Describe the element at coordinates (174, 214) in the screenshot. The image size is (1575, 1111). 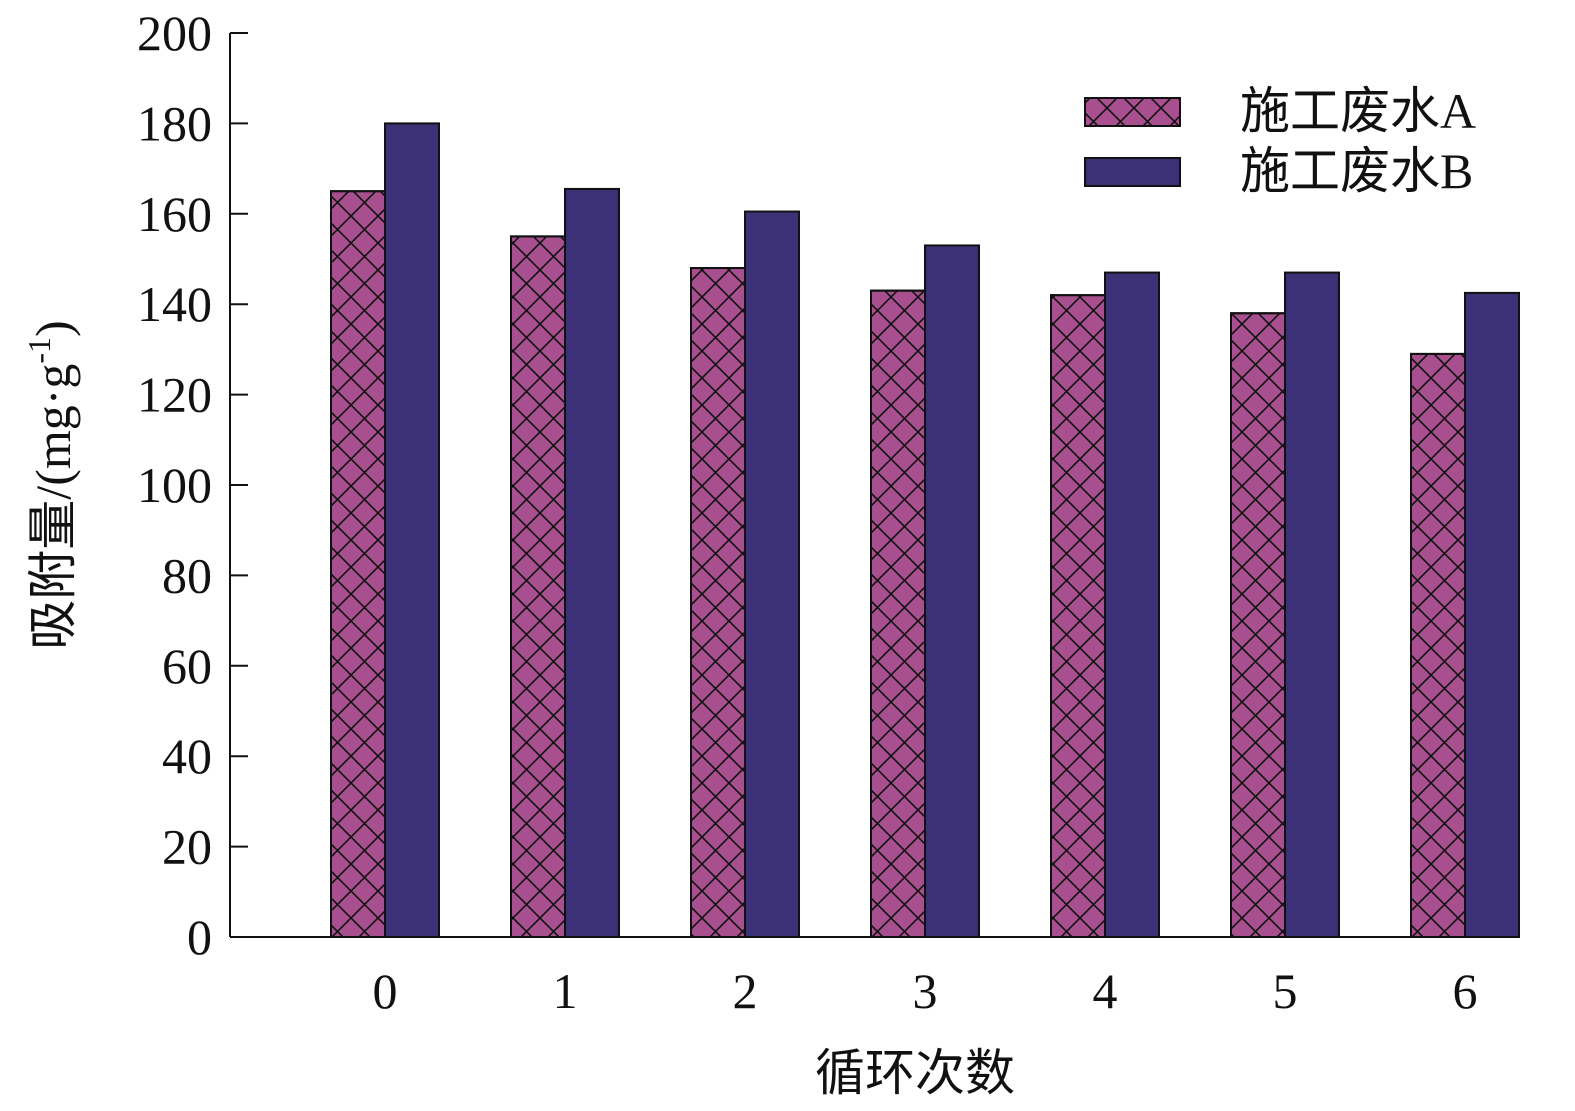
I see `y-tick-label: 160` at that location.